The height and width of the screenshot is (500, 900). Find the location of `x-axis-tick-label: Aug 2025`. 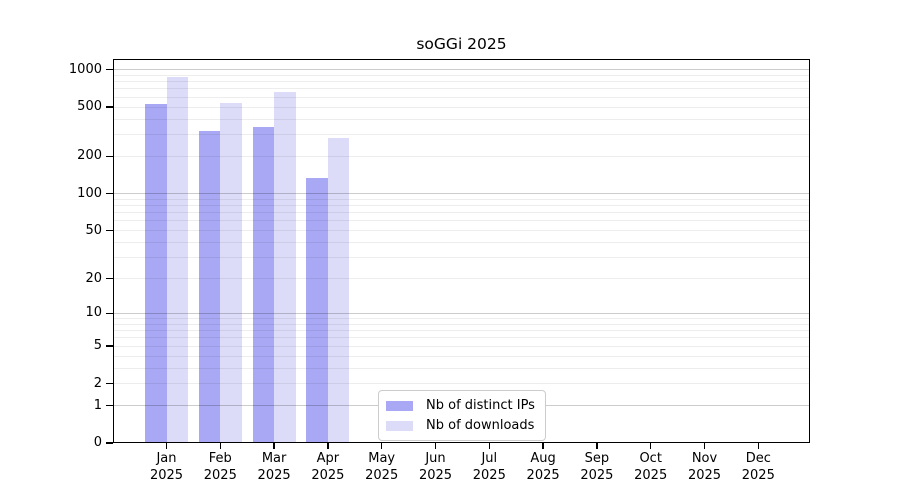

x-axis-tick-label: Aug 2025 is located at coordinates (543, 467).